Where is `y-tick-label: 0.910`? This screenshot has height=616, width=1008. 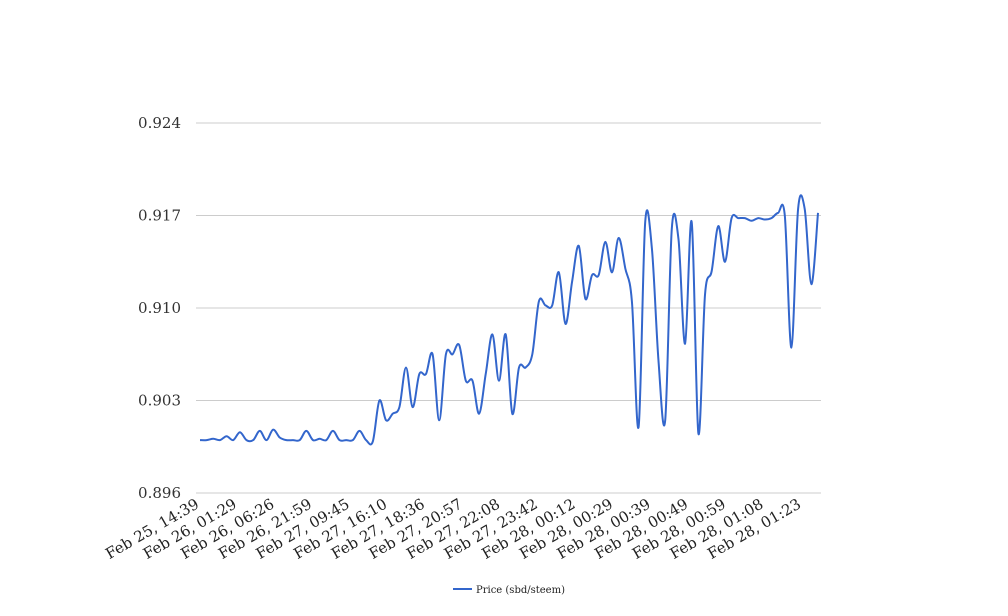 y-tick-label: 0.910 is located at coordinates (159, 308).